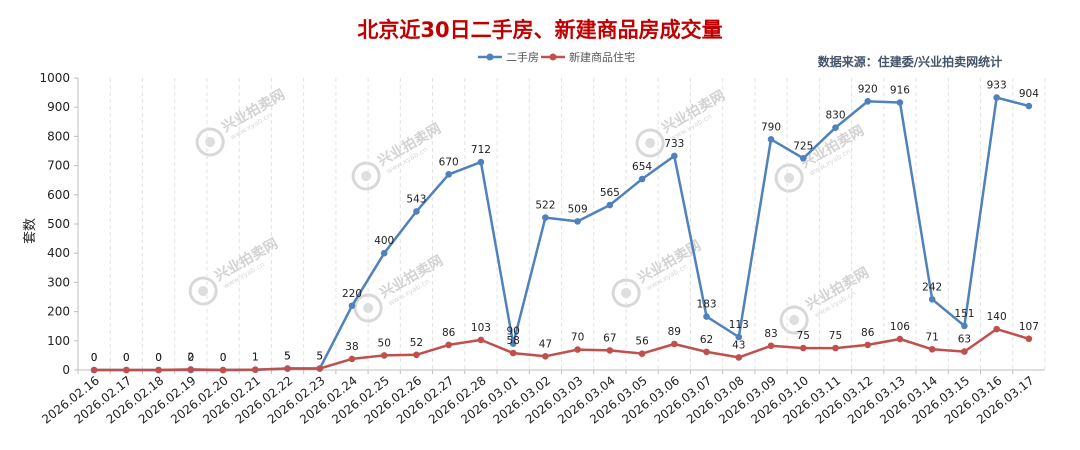 Image resolution: width=1080 pixels, height=450 pixels. I want to click on series-1-data-label: 933, so click(997, 86).